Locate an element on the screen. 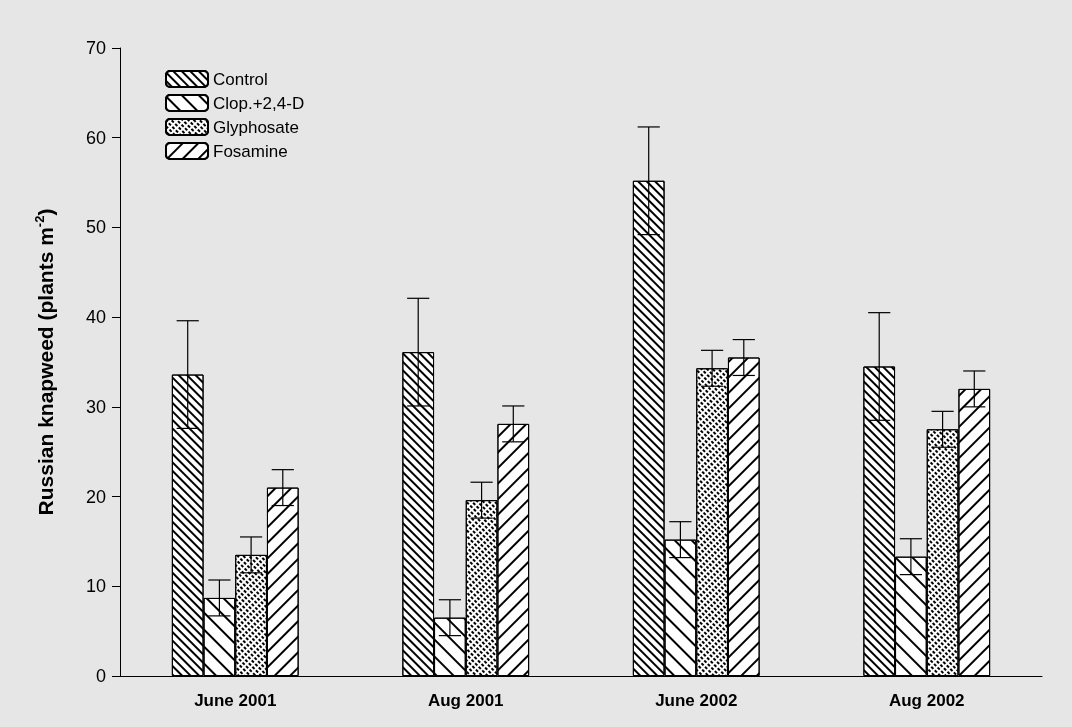  y-tick-label: 10 is located at coordinates (95, 586).